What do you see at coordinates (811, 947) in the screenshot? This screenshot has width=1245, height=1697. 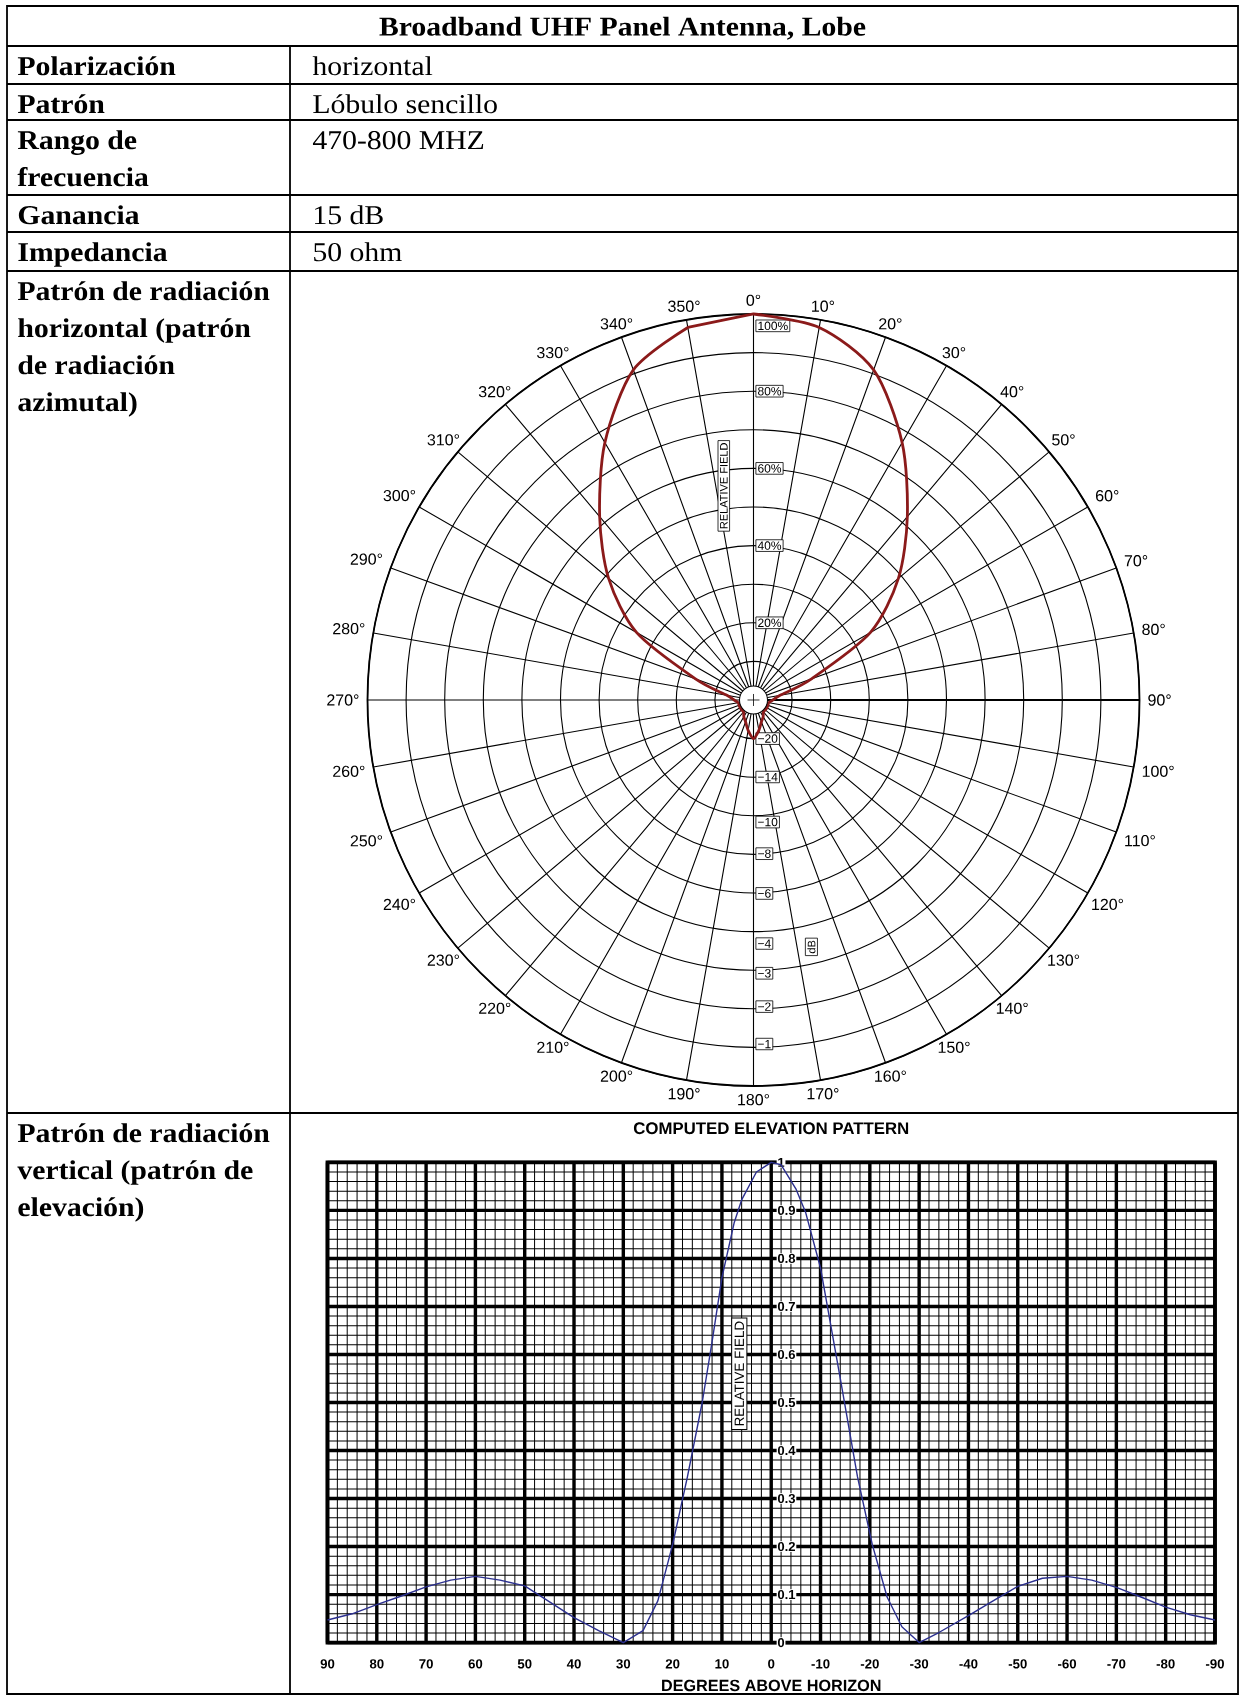 I see `text: dB` at bounding box center [811, 947].